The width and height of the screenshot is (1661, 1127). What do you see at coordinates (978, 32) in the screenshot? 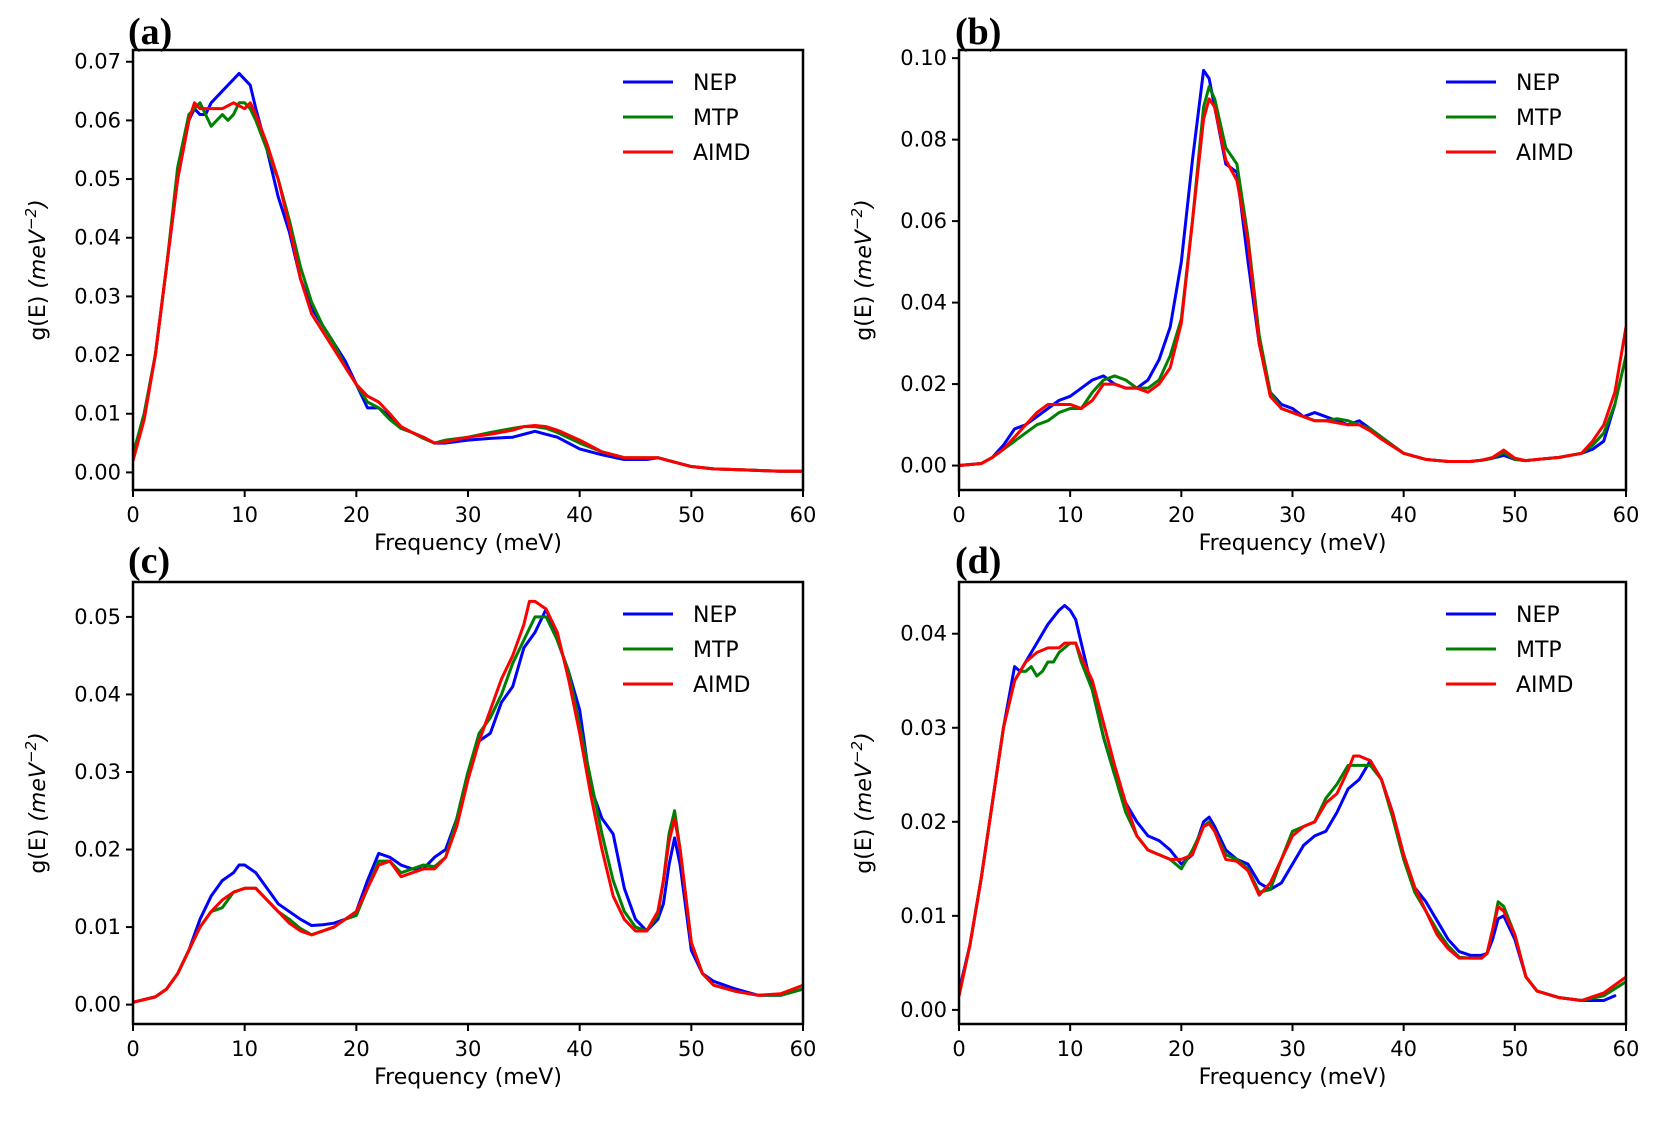
I see `panel-label: (b)` at bounding box center [978, 32].